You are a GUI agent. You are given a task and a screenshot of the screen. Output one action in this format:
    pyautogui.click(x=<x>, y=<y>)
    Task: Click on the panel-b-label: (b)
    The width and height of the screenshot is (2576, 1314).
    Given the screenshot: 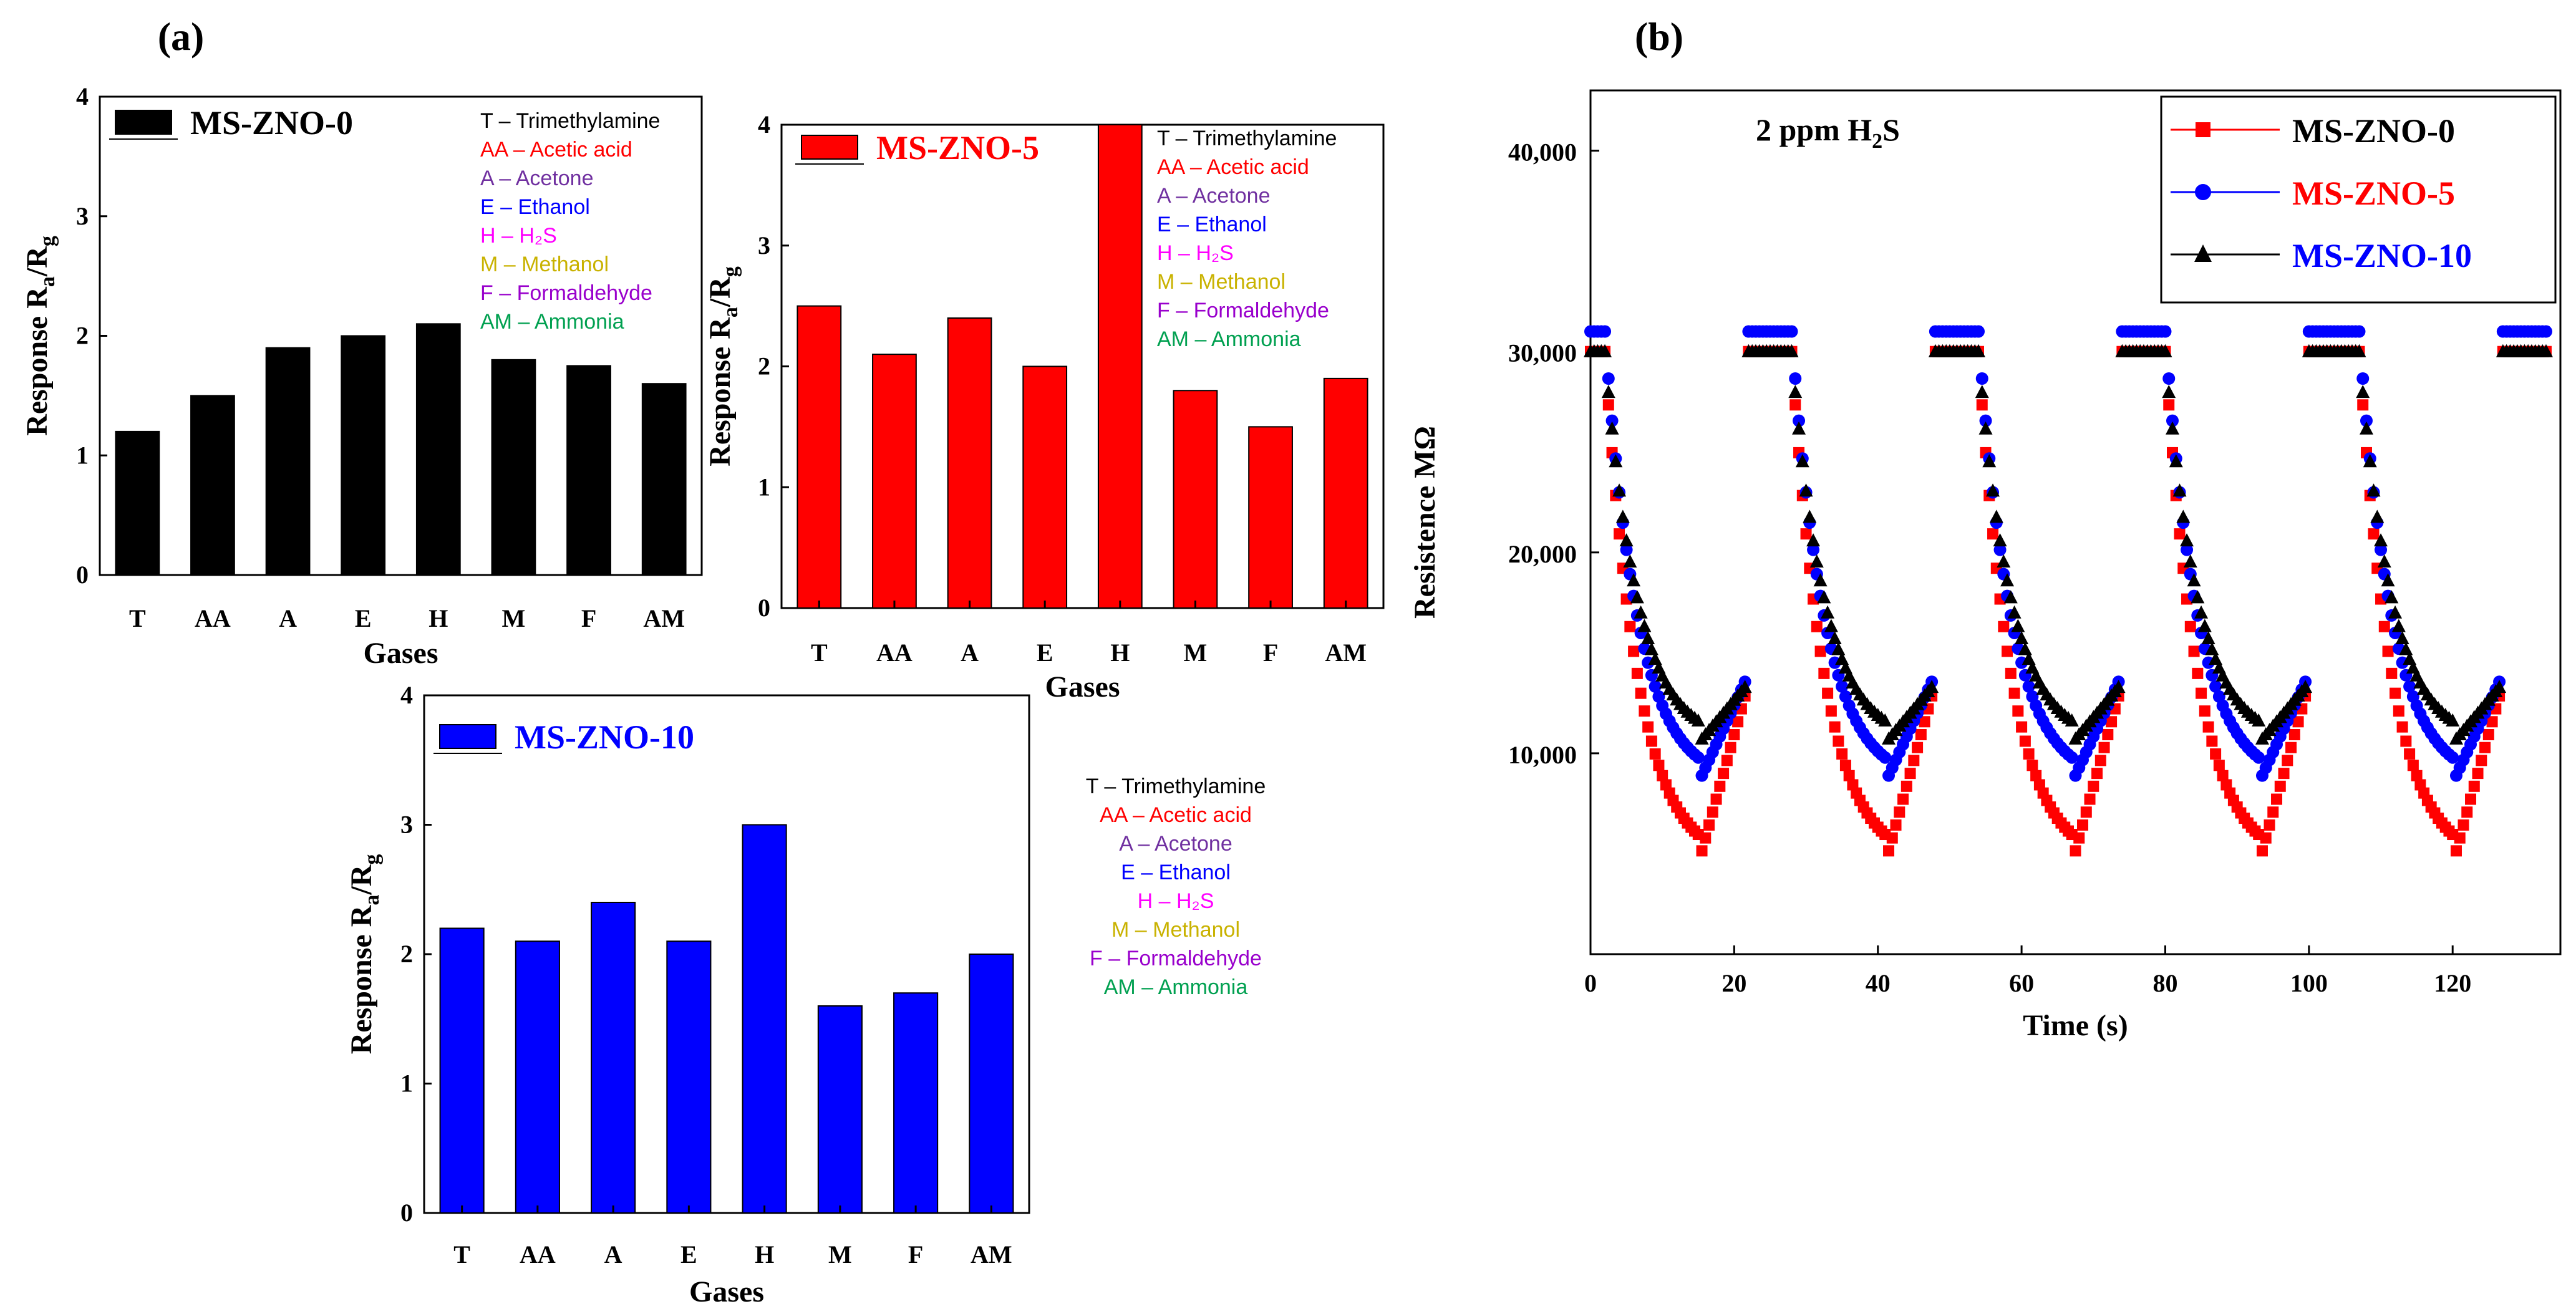 What is the action you would take?
    pyautogui.click(x=1659, y=36)
    